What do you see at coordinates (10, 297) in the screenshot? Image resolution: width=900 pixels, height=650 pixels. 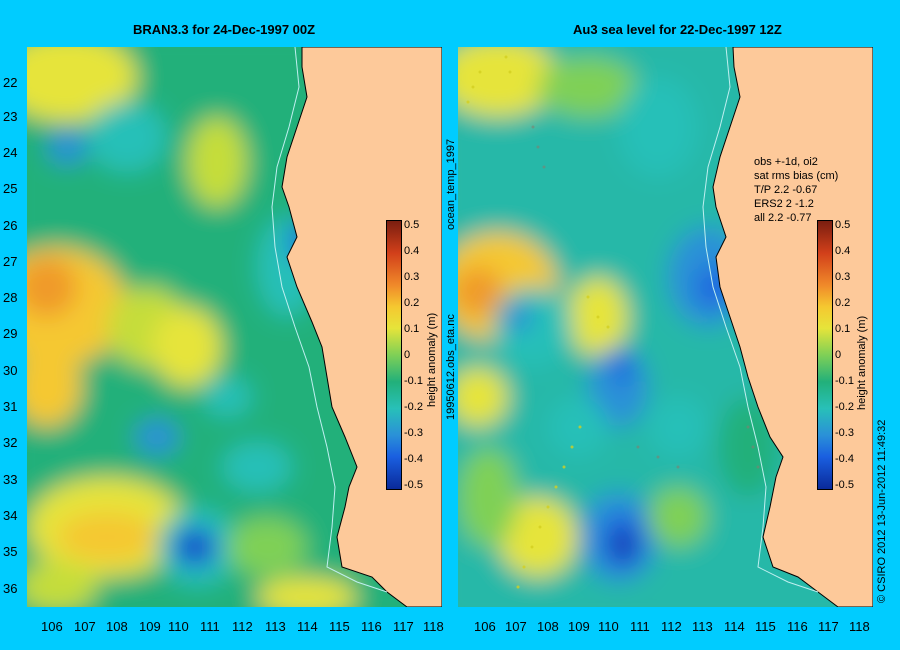 I see `y-tick: 28` at bounding box center [10, 297].